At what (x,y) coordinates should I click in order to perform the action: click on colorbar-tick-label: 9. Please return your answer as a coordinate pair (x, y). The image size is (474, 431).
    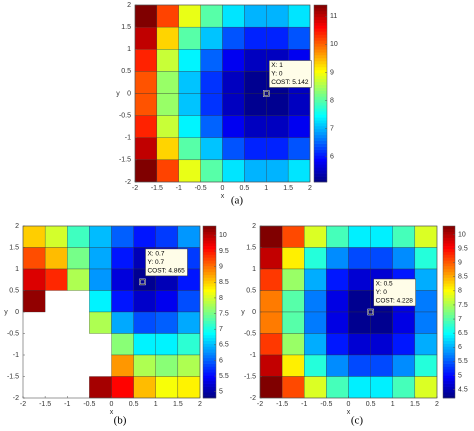
    Looking at the image, I should click on (221, 266).